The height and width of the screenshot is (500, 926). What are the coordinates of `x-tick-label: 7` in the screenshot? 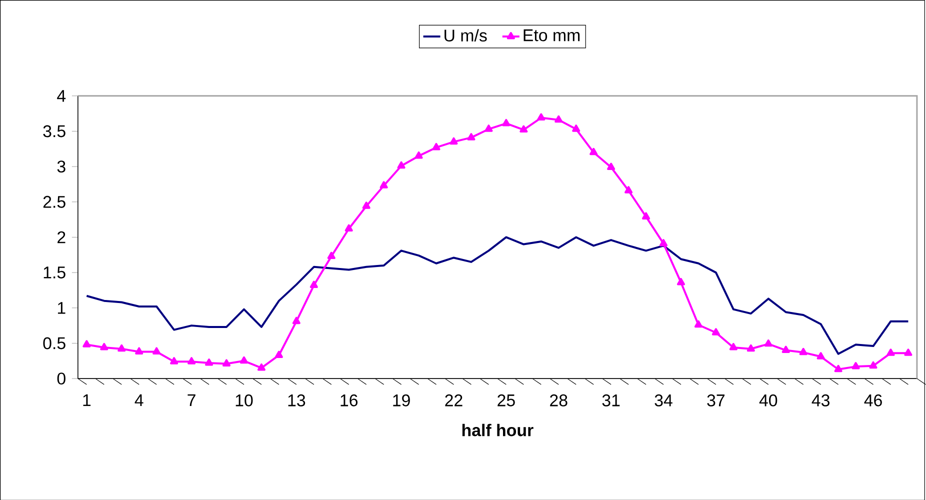 It's located at (192, 400).